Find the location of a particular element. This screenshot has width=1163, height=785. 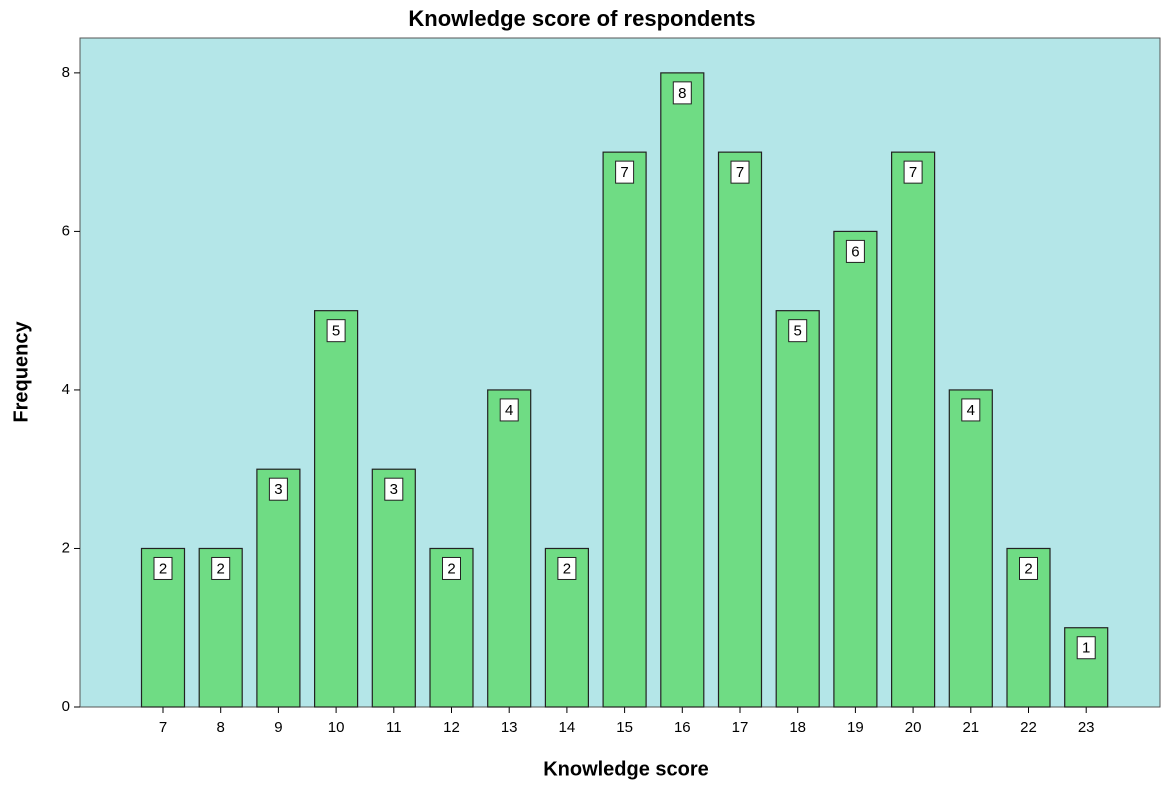

x-tick-label: 23 is located at coordinates (1086, 727).